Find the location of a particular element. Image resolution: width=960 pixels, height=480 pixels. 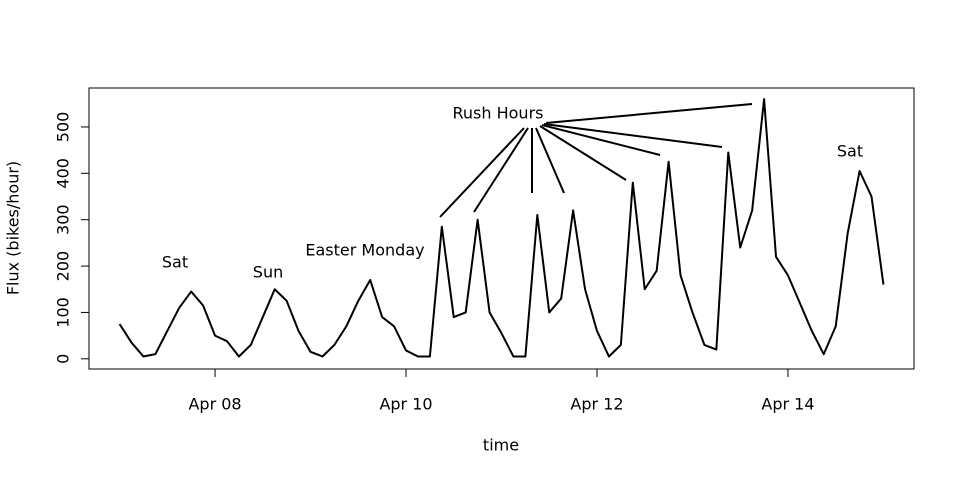

y-tick-label: 0 is located at coordinates (63, 359).